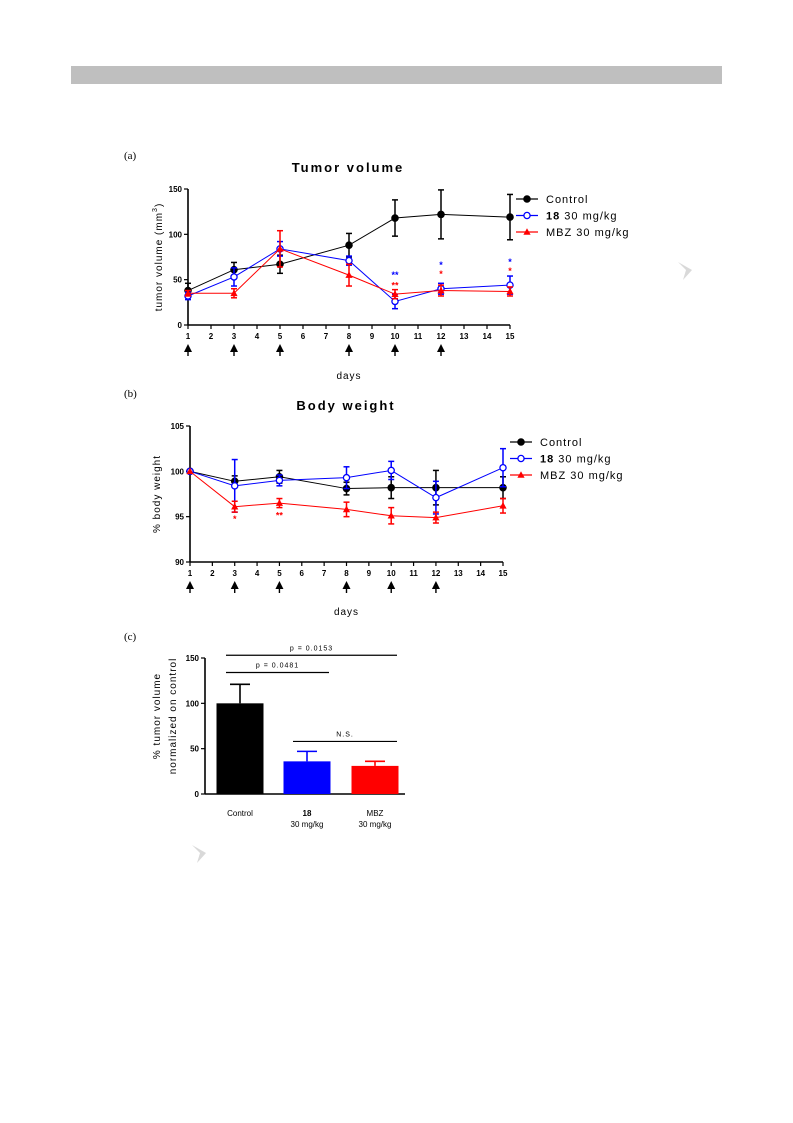 This screenshot has width=793, height=1123. I want to click on chart-b-significance-mark: **, so click(280, 515).